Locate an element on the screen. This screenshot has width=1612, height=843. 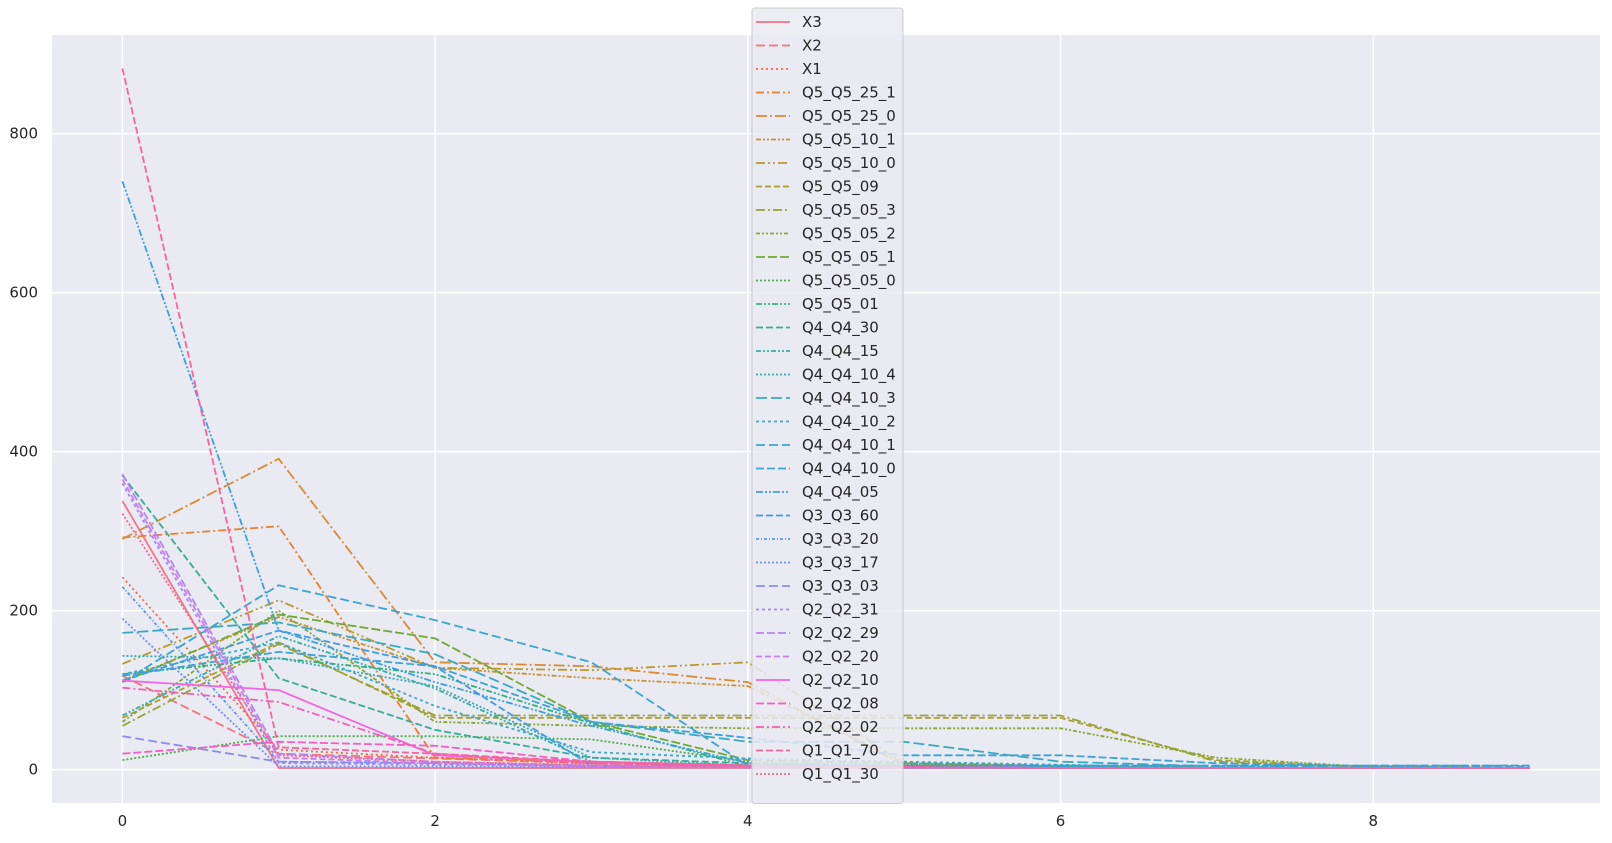
y-axis-ticks: 0 200 400 600 800 is located at coordinates (23, 452).